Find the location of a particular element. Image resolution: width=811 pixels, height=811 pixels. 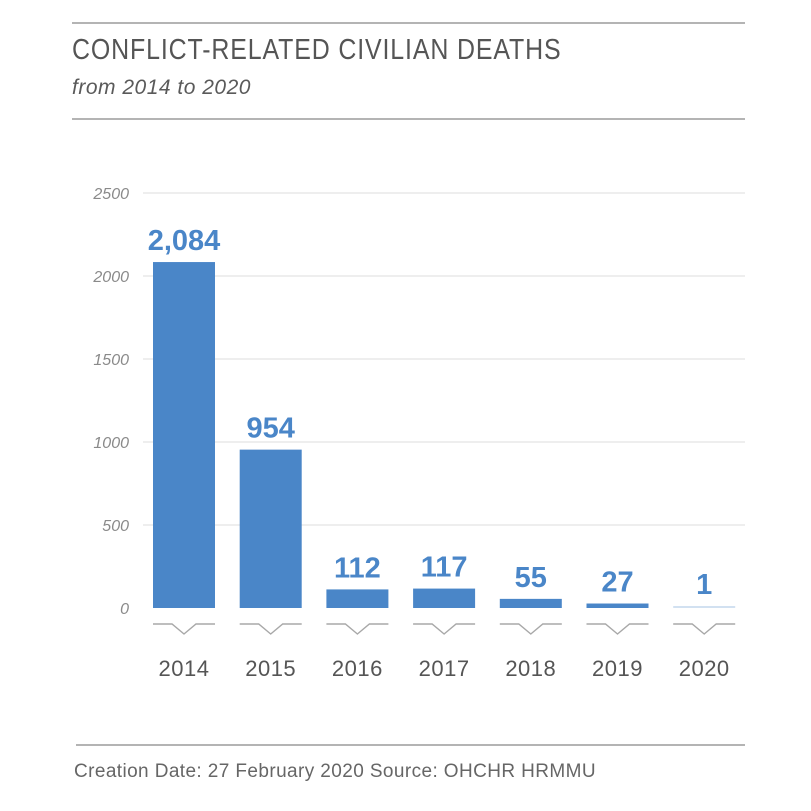

y-tick-label: 0 is located at coordinates (124, 609).